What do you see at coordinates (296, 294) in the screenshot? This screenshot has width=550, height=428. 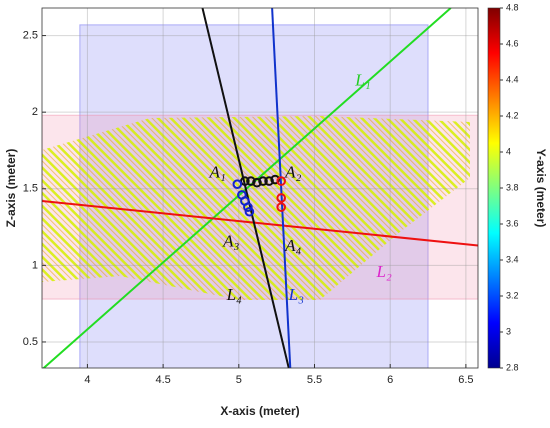 I see `annotation: L₃` at bounding box center [296, 294].